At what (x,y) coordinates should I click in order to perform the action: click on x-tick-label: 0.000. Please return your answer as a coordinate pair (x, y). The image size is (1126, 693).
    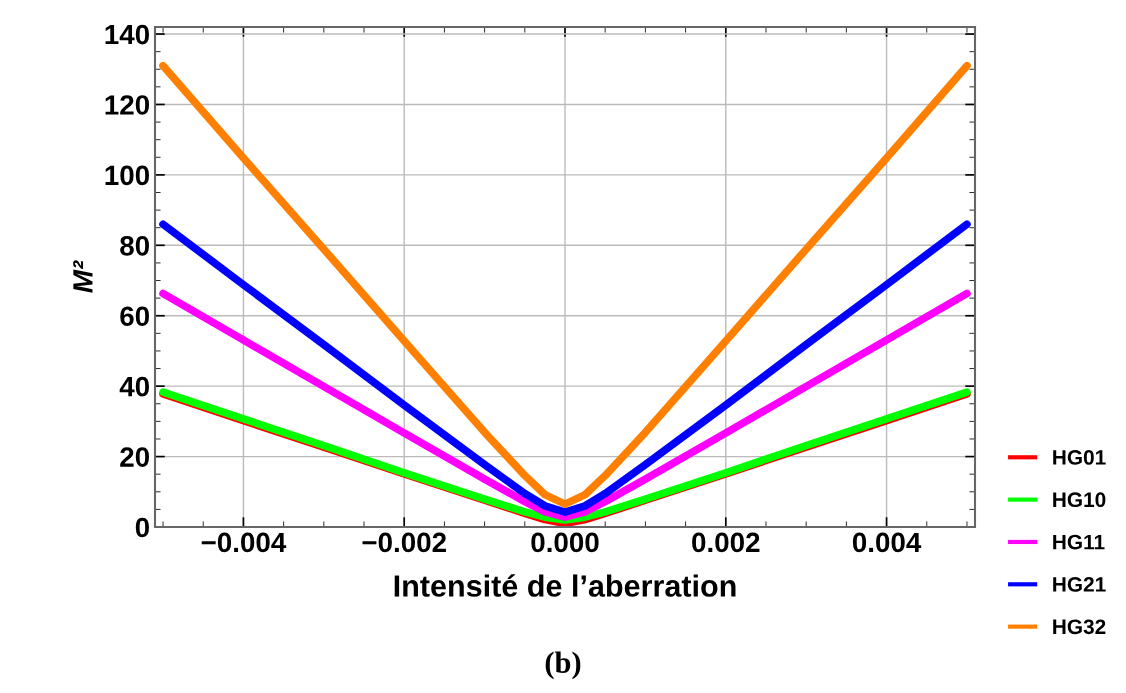
    Looking at the image, I should click on (565, 542).